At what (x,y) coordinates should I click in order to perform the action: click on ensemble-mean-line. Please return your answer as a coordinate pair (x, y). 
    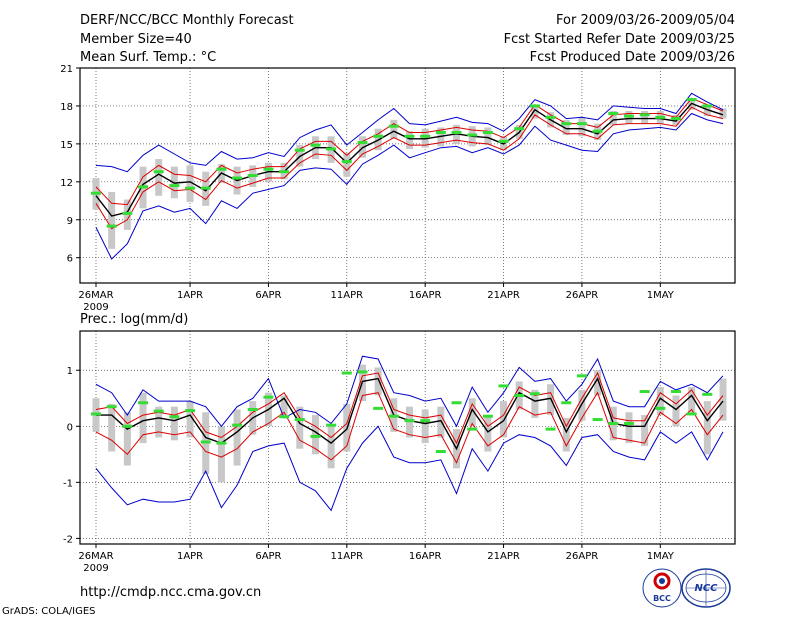
    Looking at the image, I should click on (409, 159).